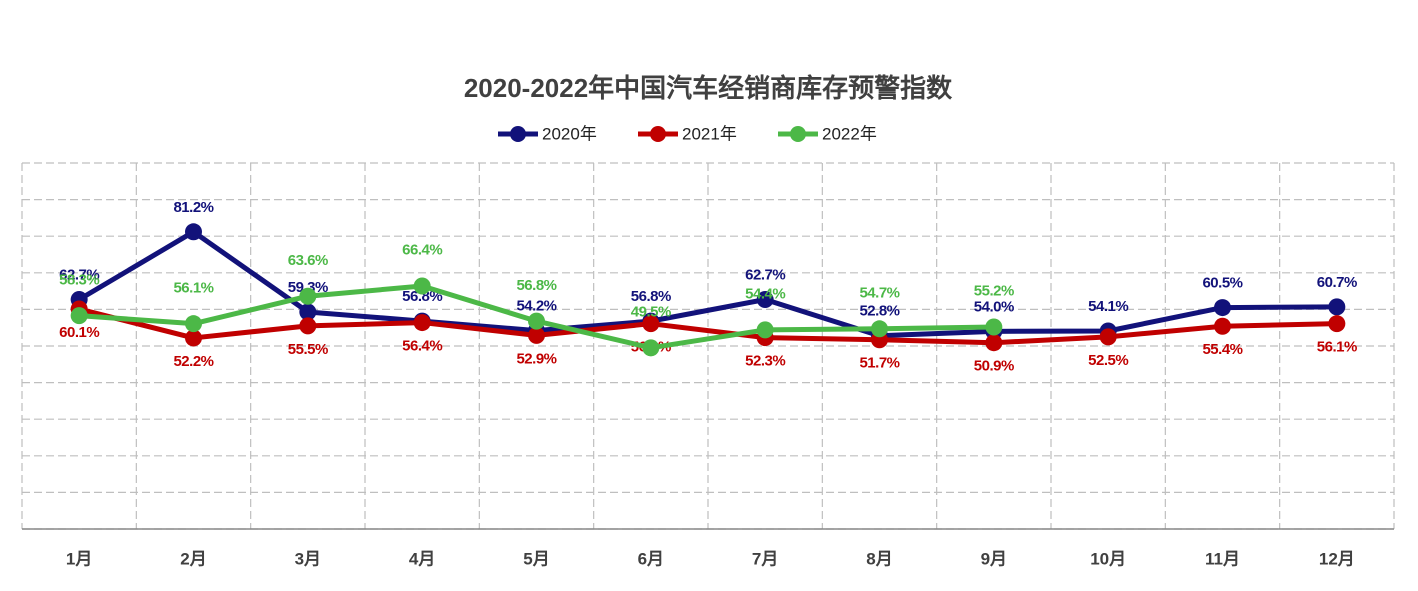 This screenshot has width=1418, height=591. Describe the element at coordinates (651, 312) in the screenshot. I see `value-label: 49.5%` at that location.